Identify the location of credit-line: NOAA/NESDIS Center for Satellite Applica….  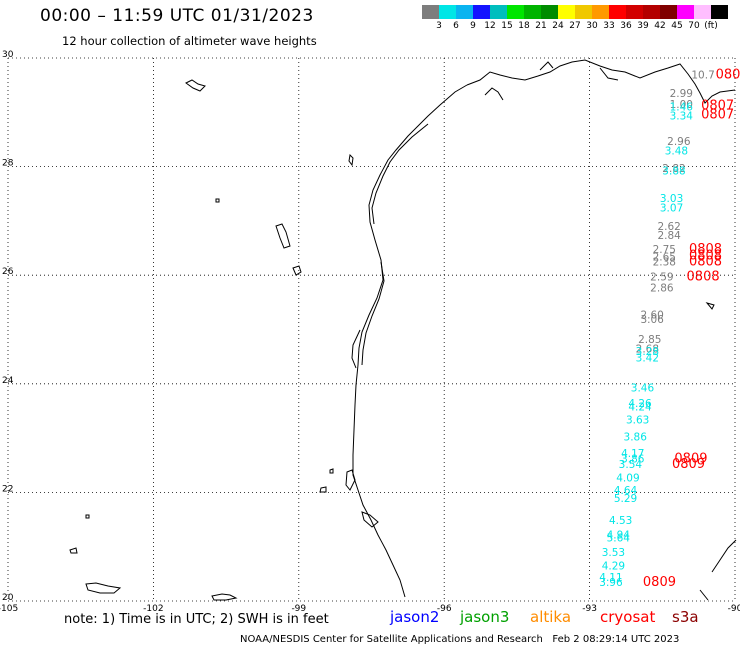
(459, 639).